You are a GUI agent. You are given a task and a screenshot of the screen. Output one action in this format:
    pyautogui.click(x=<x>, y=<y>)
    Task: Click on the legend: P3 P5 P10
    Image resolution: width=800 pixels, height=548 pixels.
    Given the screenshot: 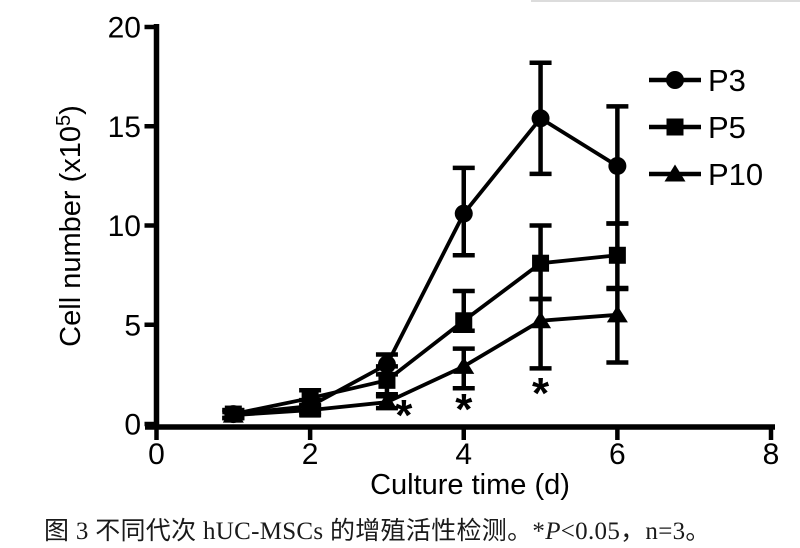 What is the action you would take?
    pyautogui.click(x=706, y=127)
    